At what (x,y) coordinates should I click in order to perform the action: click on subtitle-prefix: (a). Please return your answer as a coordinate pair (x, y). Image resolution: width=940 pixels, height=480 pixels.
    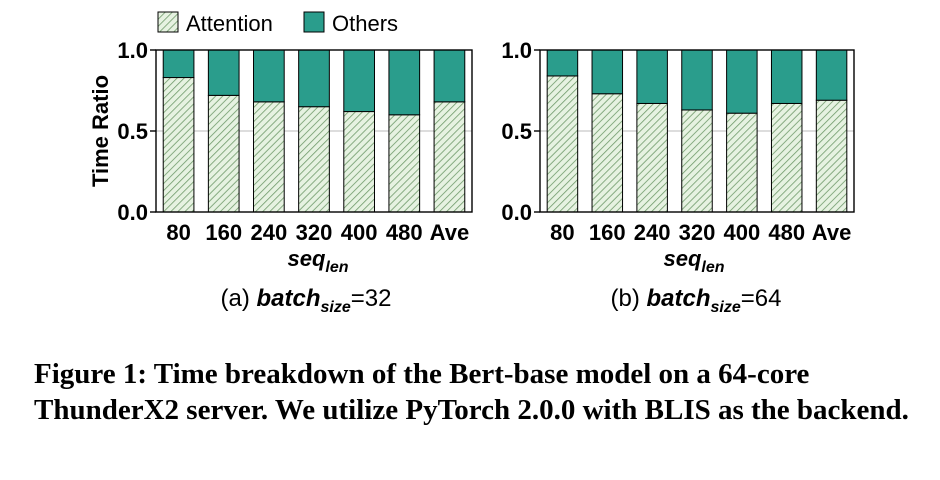
    Looking at the image, I should click on (239, 298).